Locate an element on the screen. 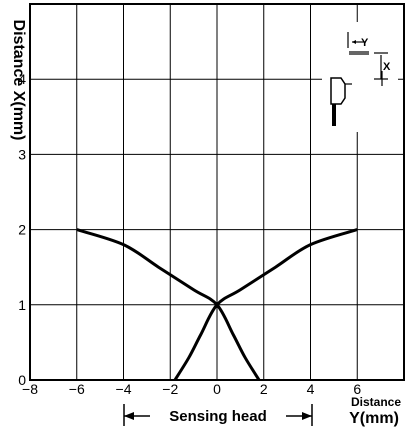 Image resolution: width=410 pixels, height=428 pixels. sensing-head-span: Sensing head is located at coordinates (218, 415).